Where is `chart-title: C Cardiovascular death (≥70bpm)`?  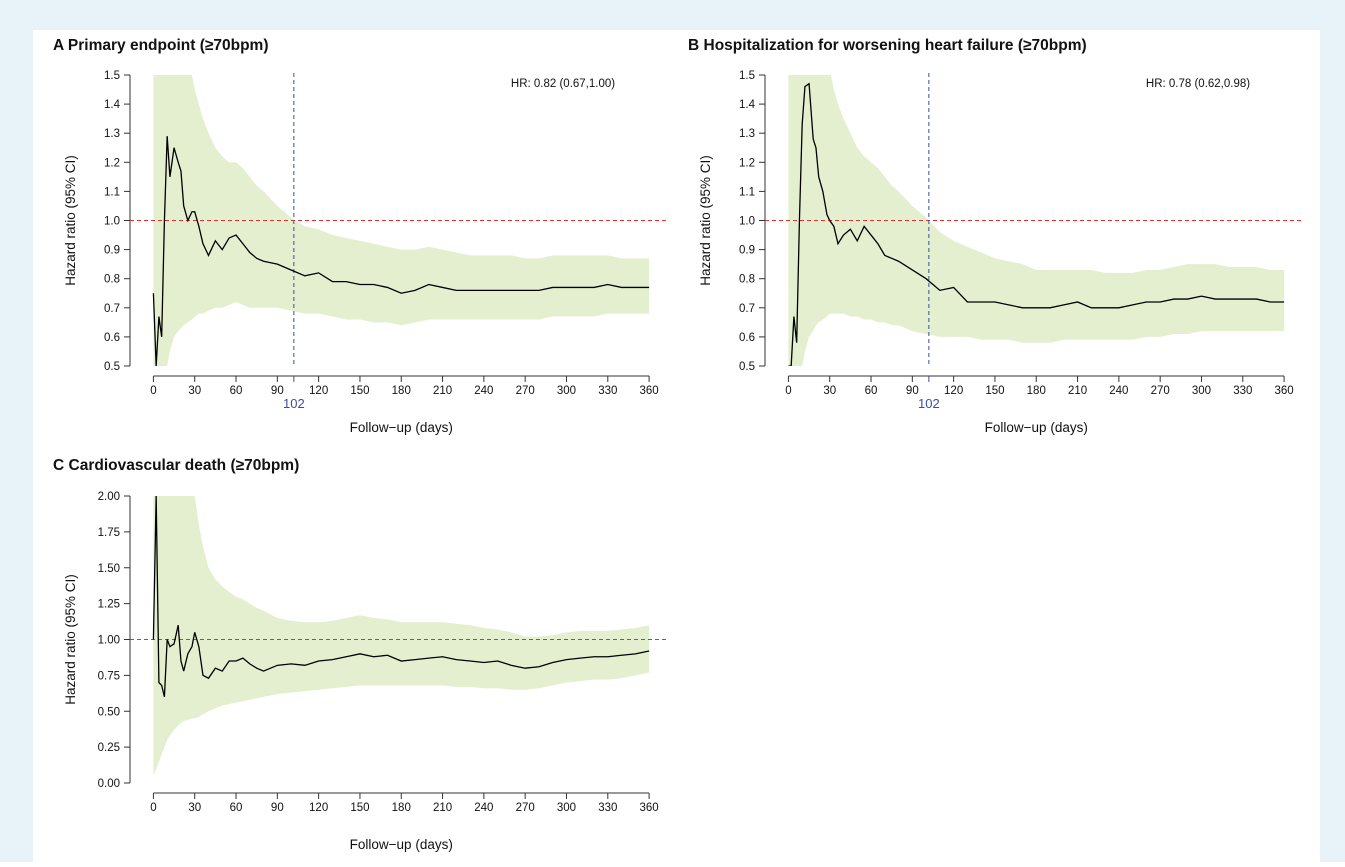 chart-title: C Cardiovascular death (≥70bpm) is located at coordinates (176, 465).